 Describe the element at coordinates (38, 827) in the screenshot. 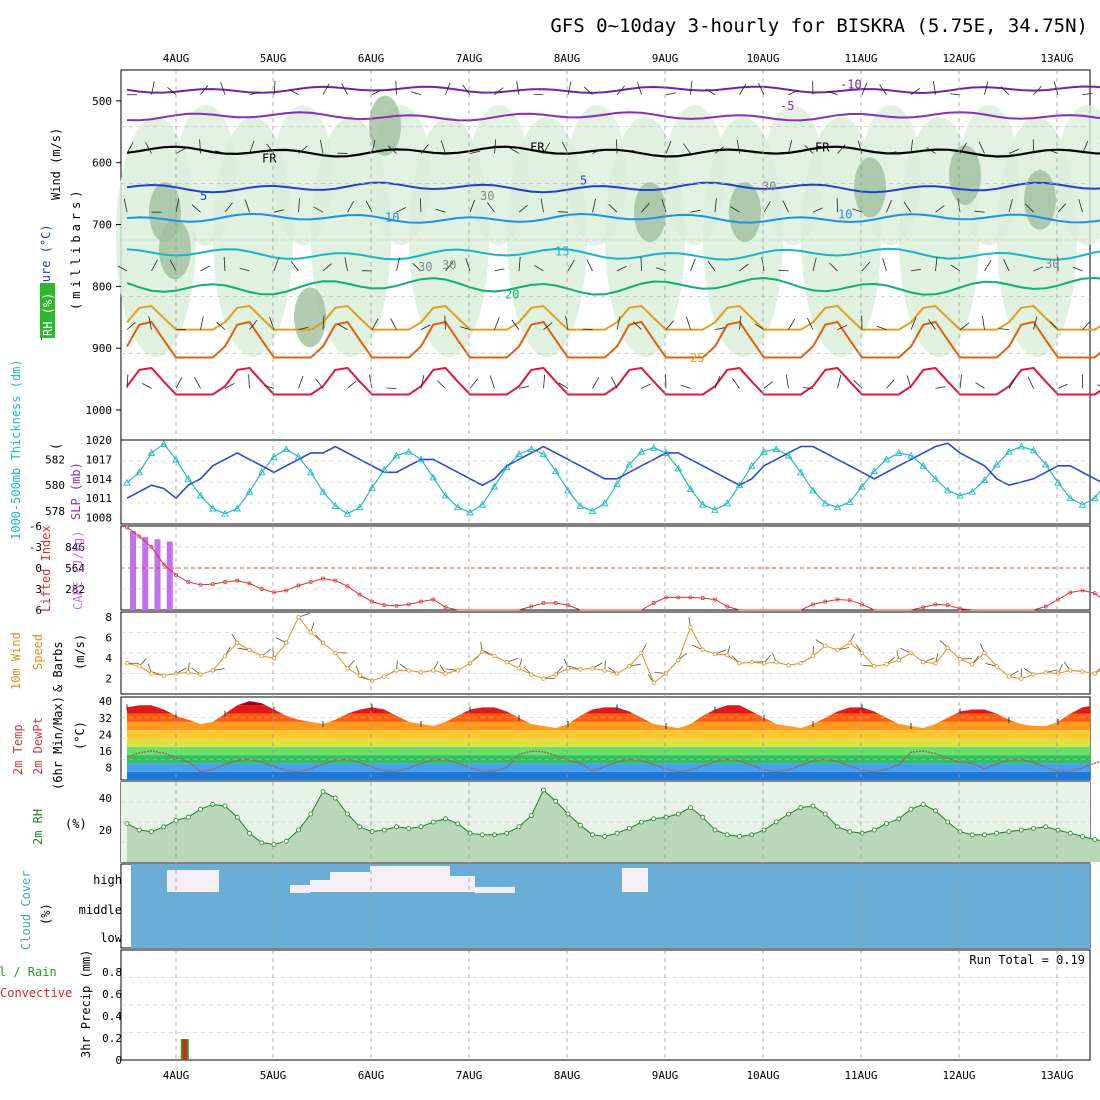

I see `rh-axis-label: 2m RH` at that location.